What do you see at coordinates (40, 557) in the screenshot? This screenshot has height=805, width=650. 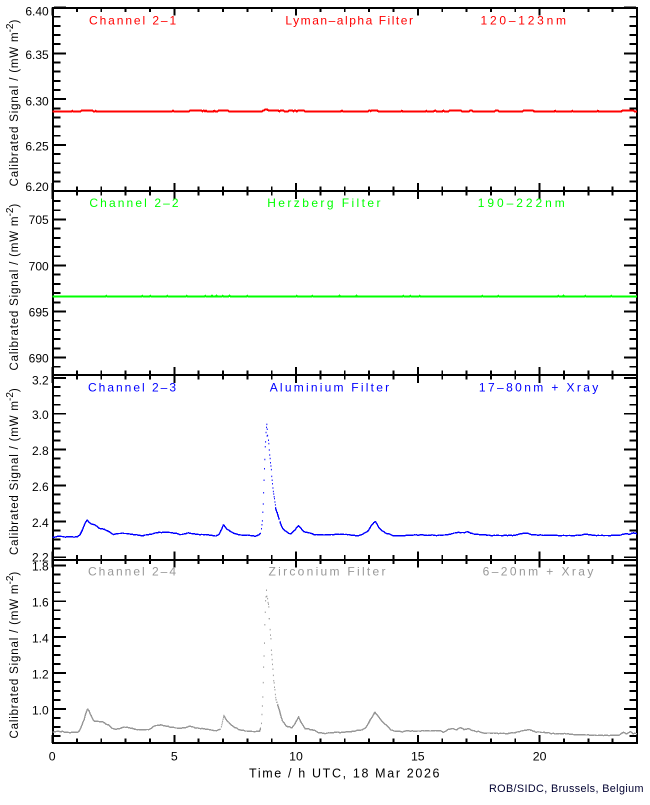 I see `svg-text: 2.2` at bounding box center [40, 557].